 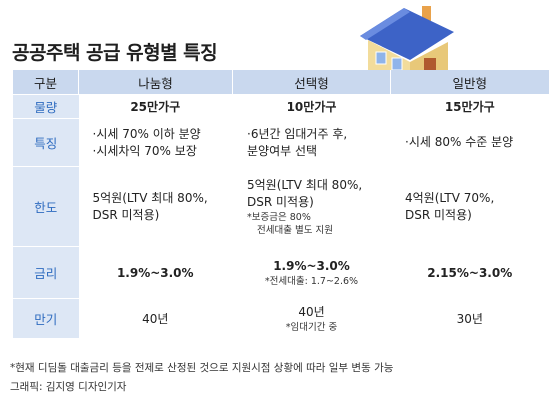 What do you see at coordinates (311, 82) in the screenshot?
I see `header-choice-type: 선택형` at bounding box center [311, 82].